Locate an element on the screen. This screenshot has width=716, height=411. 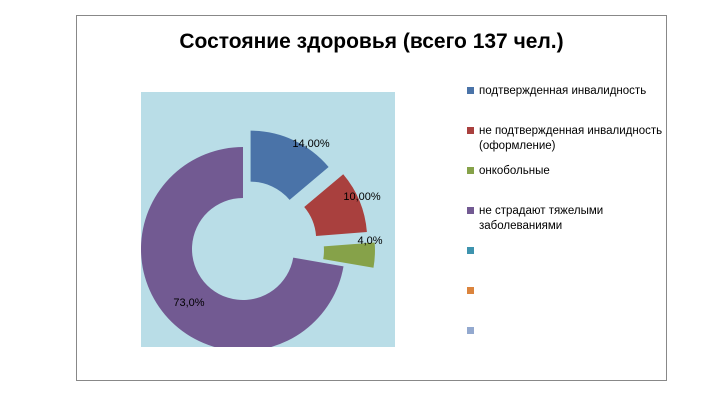
legend-label: не страдают тяжелыми заболеваниями is located at coordinates (541, 218).